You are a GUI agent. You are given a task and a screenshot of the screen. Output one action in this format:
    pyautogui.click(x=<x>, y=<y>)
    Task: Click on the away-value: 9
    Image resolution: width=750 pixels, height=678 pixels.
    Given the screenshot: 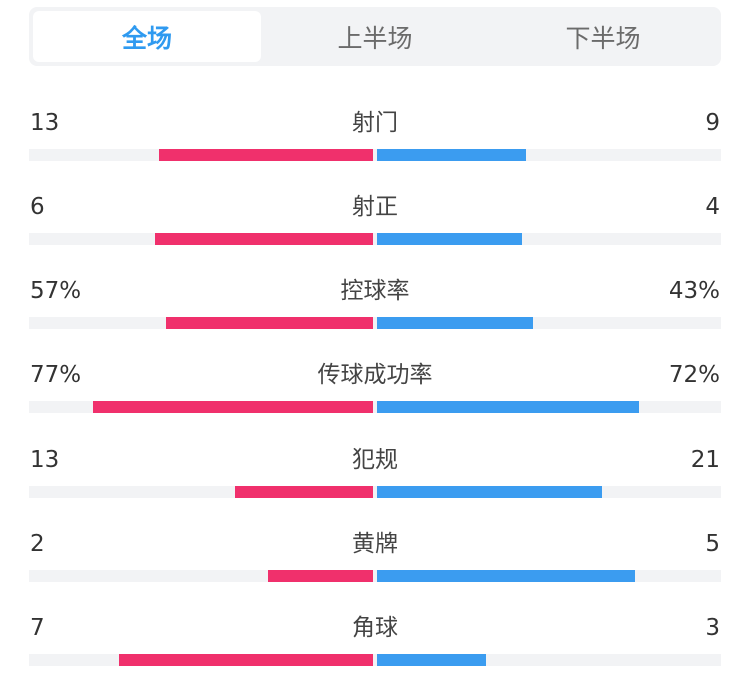 What is the action you would take?
    pyautogui.click(x=712, y=123)
    